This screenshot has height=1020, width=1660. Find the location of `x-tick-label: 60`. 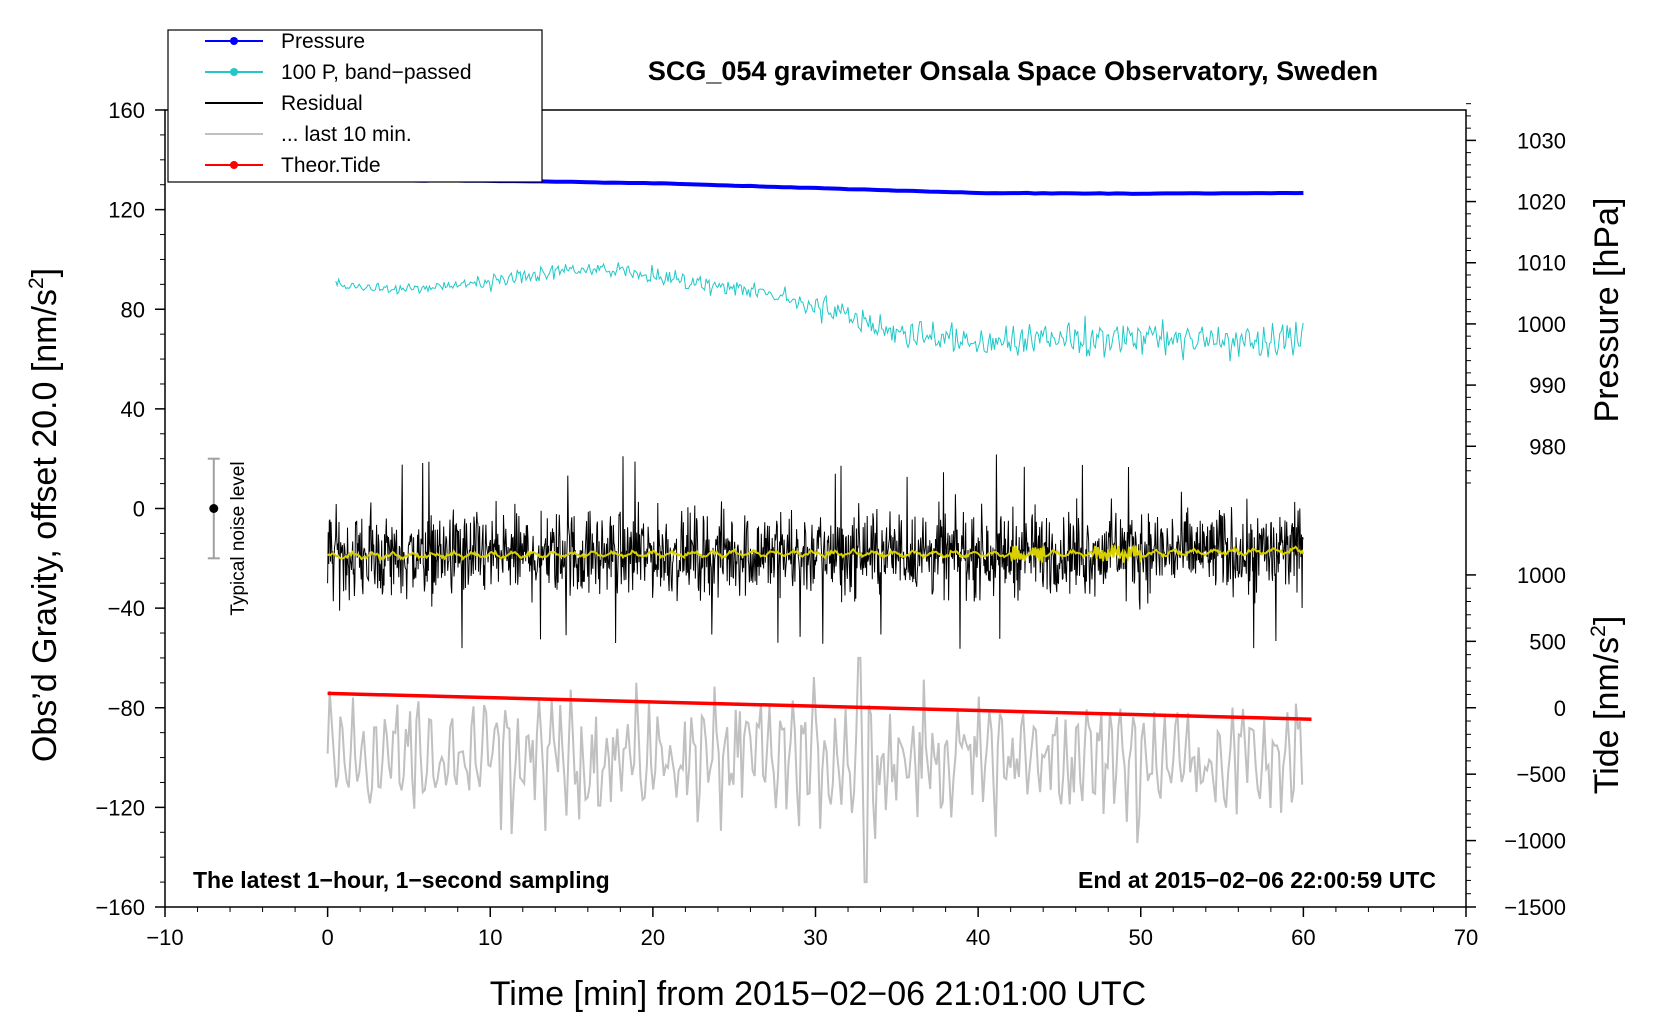

x-tick-label: 60 is located at coordinates (1303, 937).